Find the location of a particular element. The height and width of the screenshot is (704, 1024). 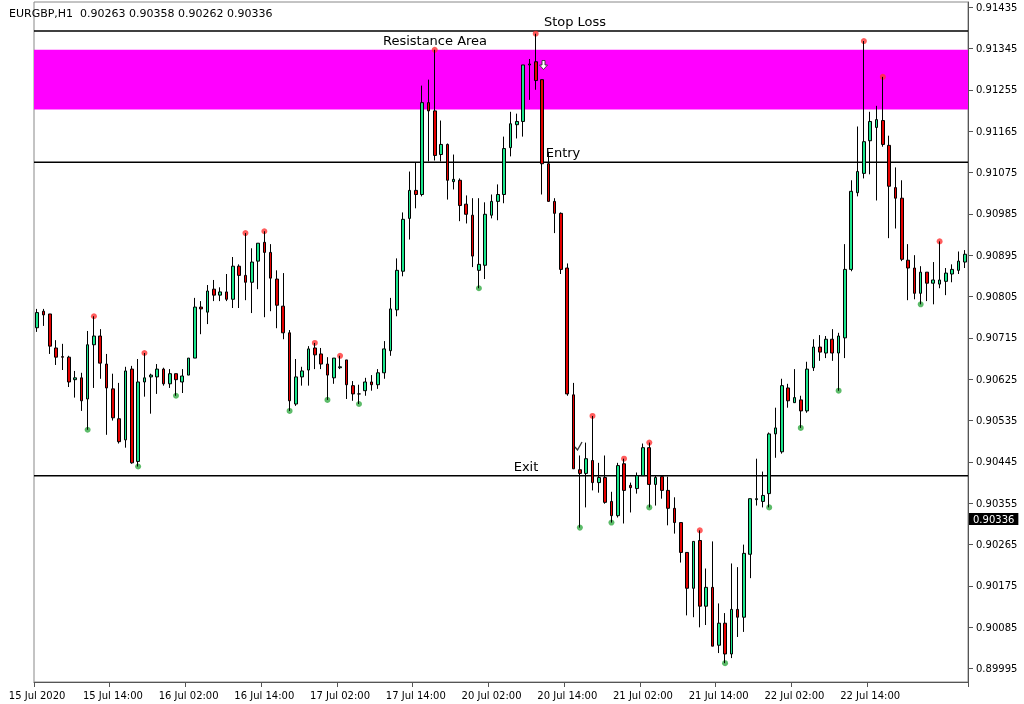

ref-line-label: Entry is located at coordinates (563, 153).